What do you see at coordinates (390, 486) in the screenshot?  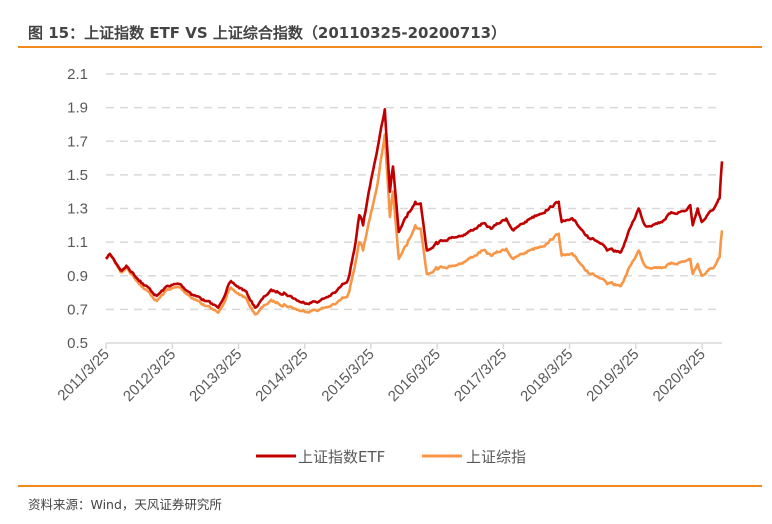 I see `footer-divider` at bounding box center [390, 486].